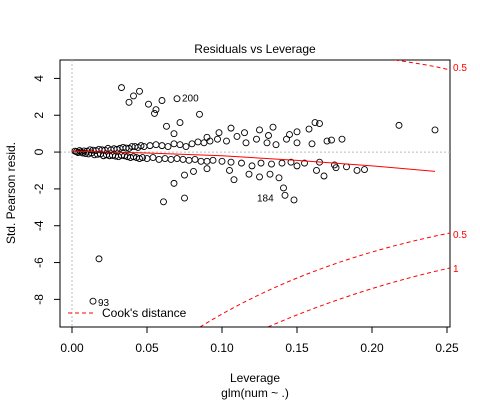  Describe the element at coordinates (147, 348) in the screenshot. I see `x-tick-label: 0.05` at that location.